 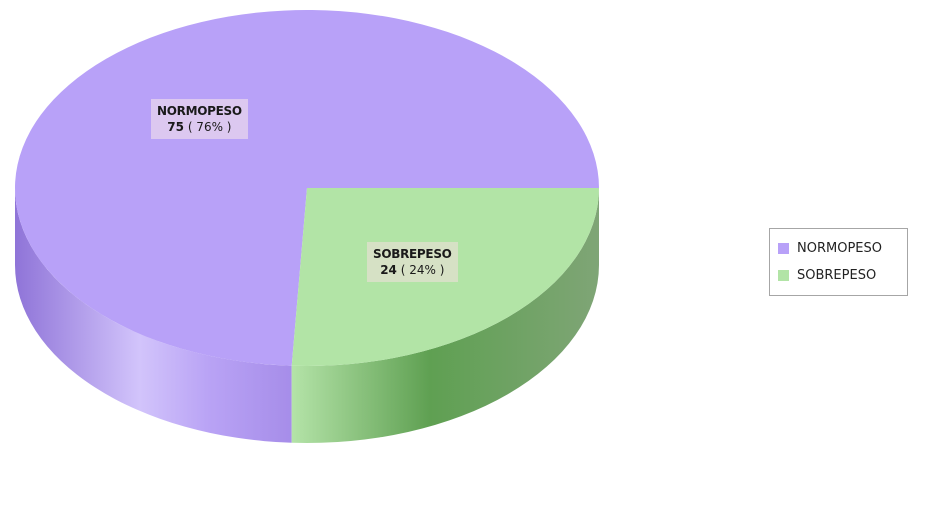 I want to click on legend-label-sobrepeso: SOBREPESO, so click(x=837, y=275).